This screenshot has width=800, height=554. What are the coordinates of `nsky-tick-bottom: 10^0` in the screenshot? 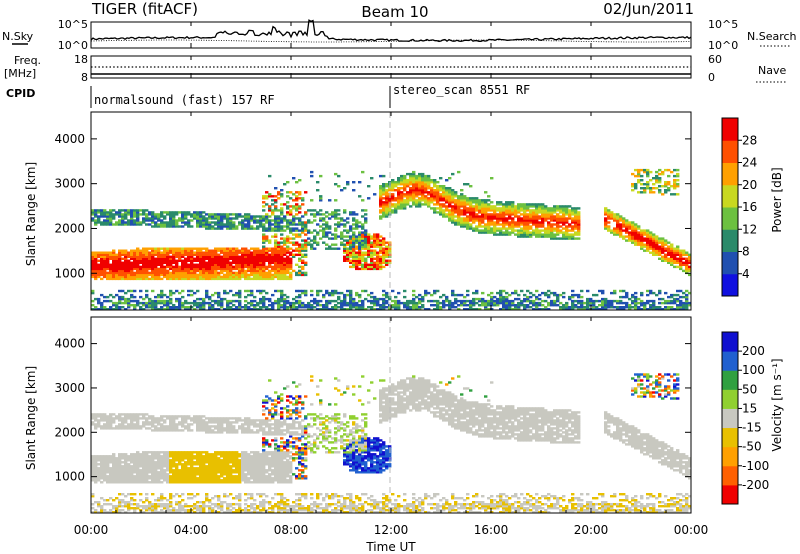 It's located at (73, 45).